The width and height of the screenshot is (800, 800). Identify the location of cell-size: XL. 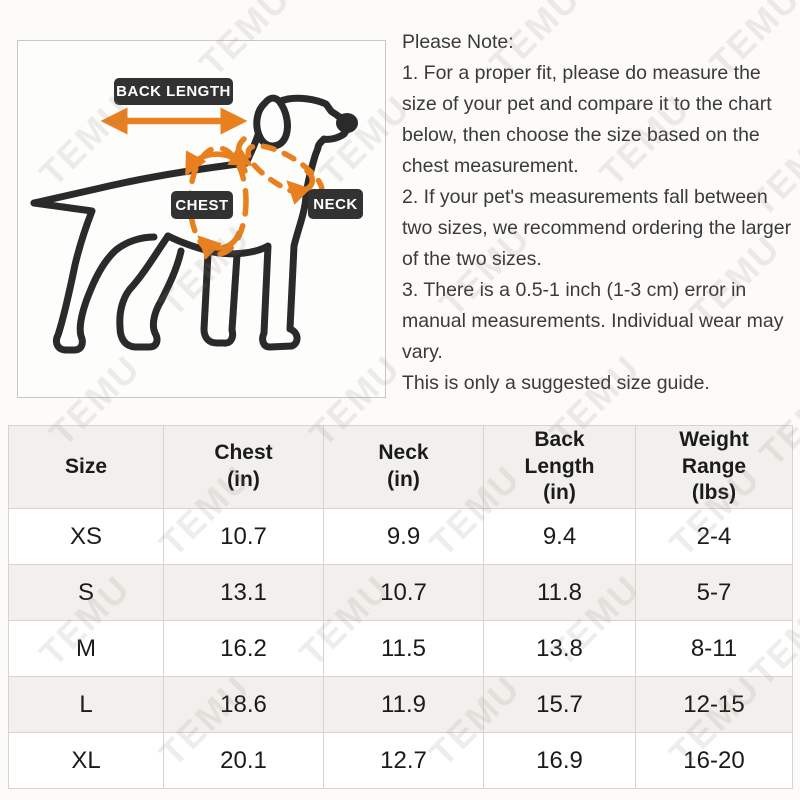
(86, 760).